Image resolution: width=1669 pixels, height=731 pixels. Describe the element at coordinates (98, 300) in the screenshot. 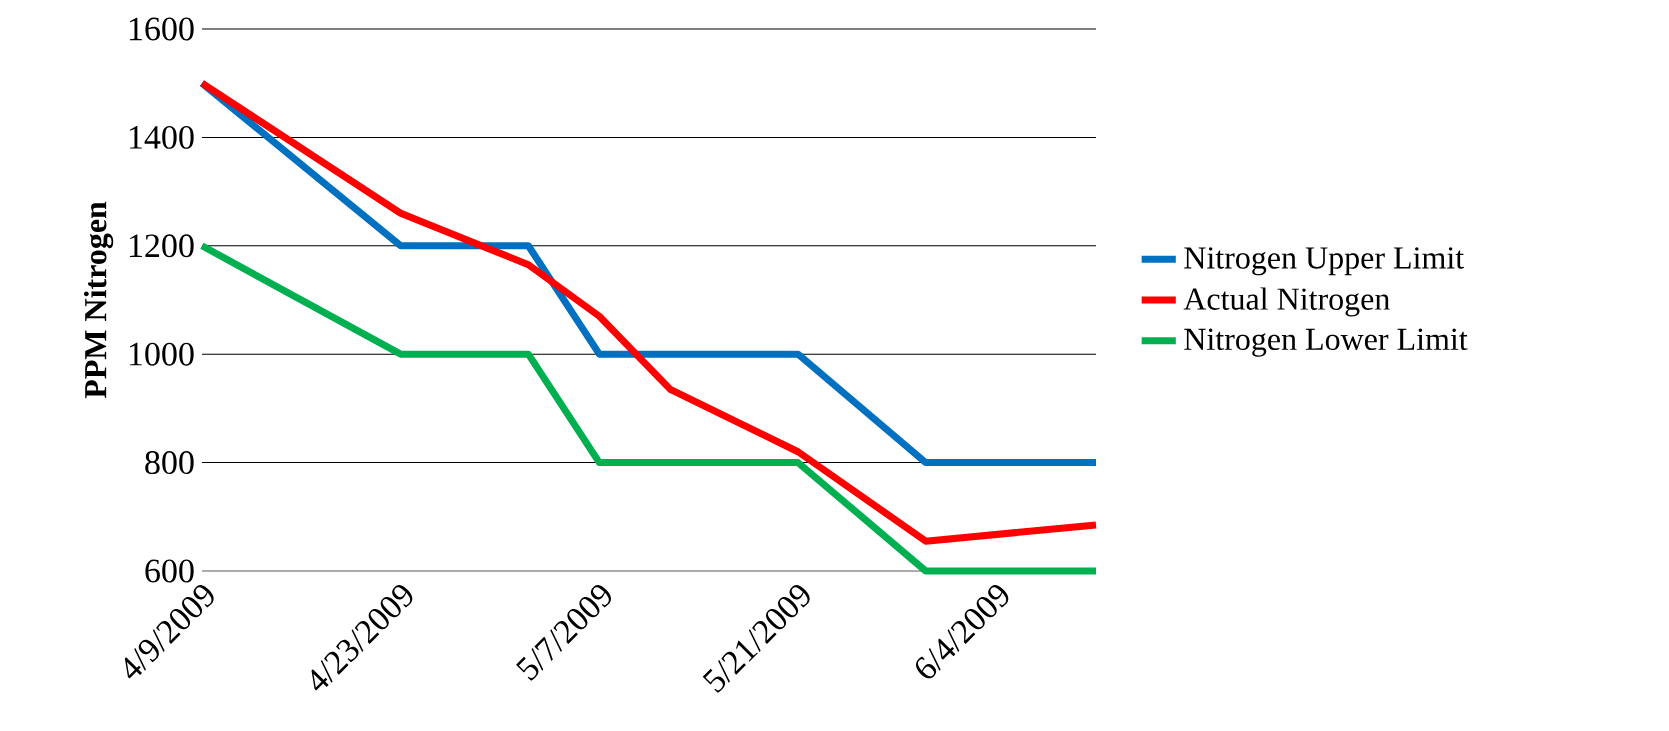

I see `y-axis-title: PPM Nitrogen` at that location.